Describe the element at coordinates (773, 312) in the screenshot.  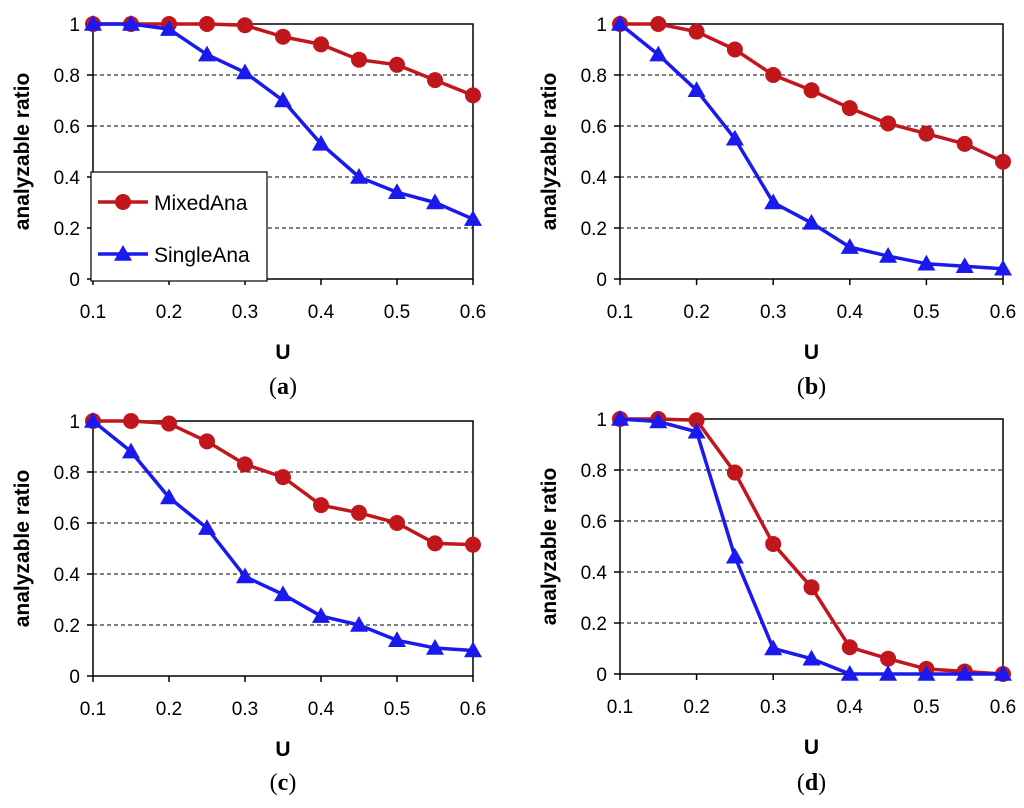
I see `x-tick-label: 0.3` at that location.